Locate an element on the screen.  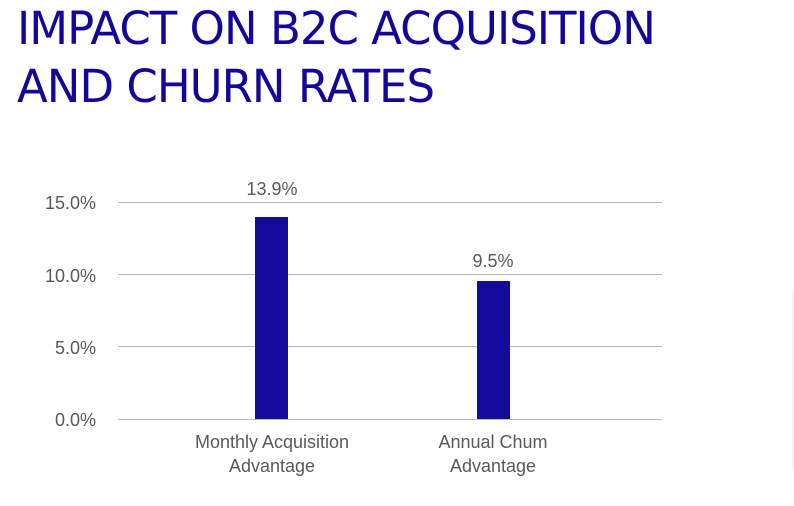
bar-annual-churn is located at coordinates (493, 350).